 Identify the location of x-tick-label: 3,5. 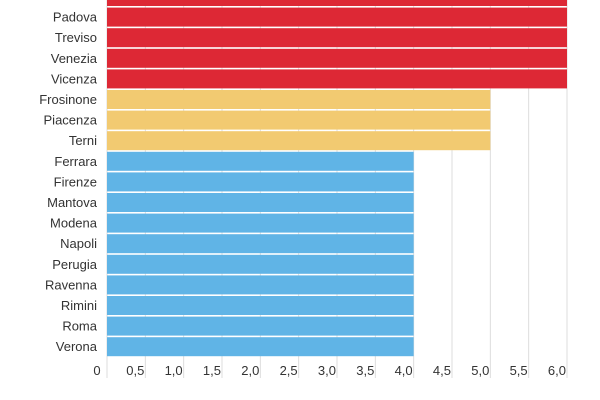
(365, 370).